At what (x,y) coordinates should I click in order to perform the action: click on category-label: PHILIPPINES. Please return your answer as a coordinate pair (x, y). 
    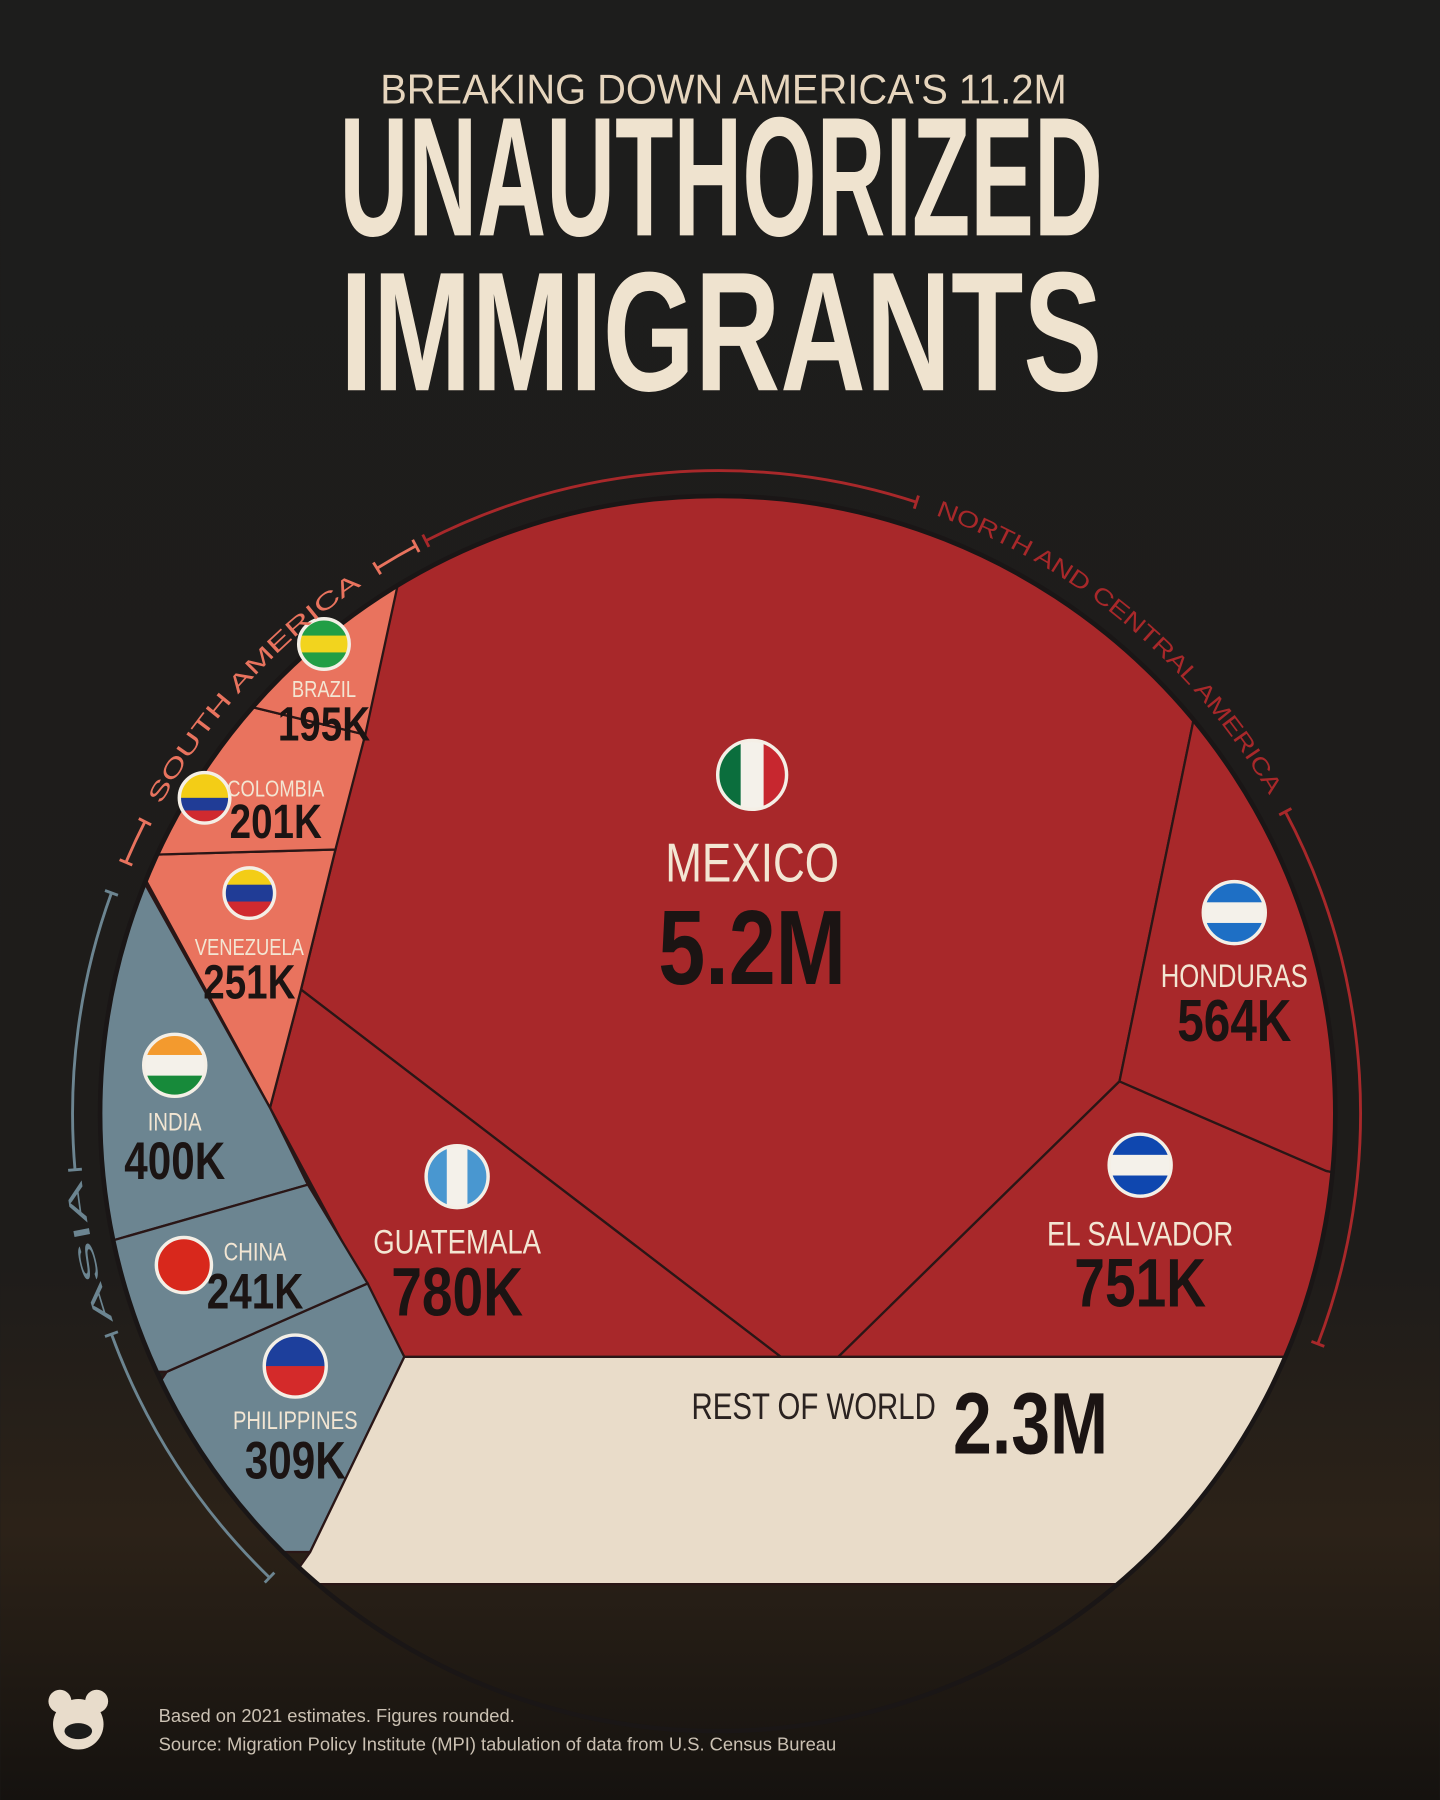
    Looking at the image, I should click on (295, 1420).